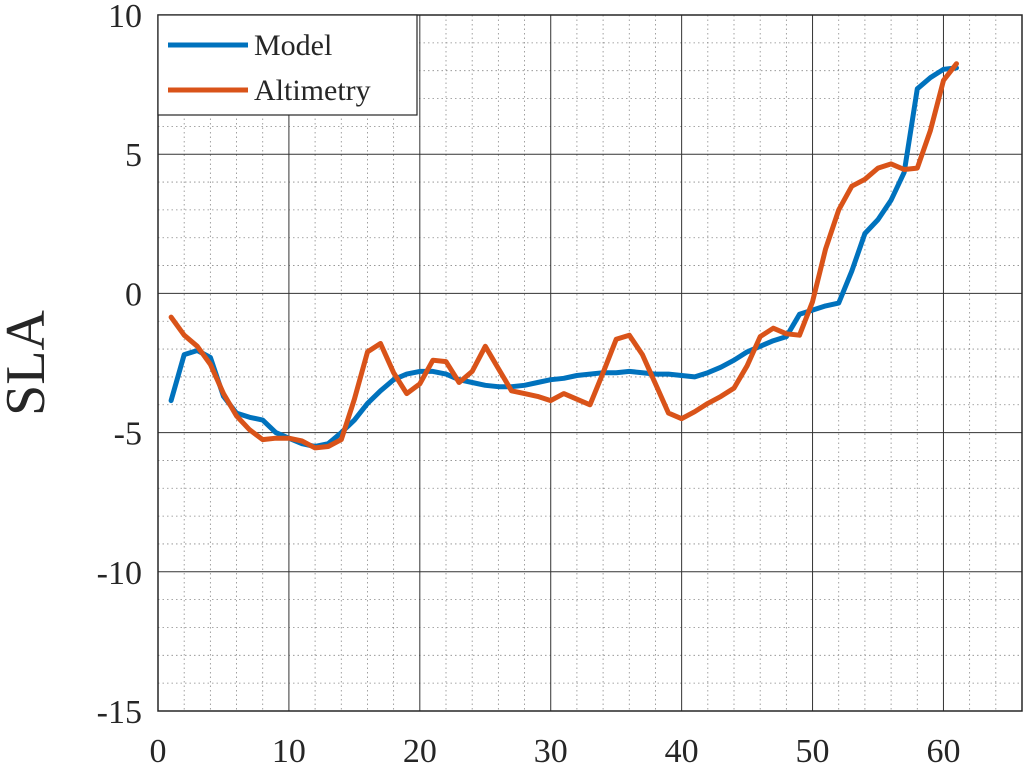 The image size is (1024, 769). I want to click on y-tick-label: 0, so click(133, 294).